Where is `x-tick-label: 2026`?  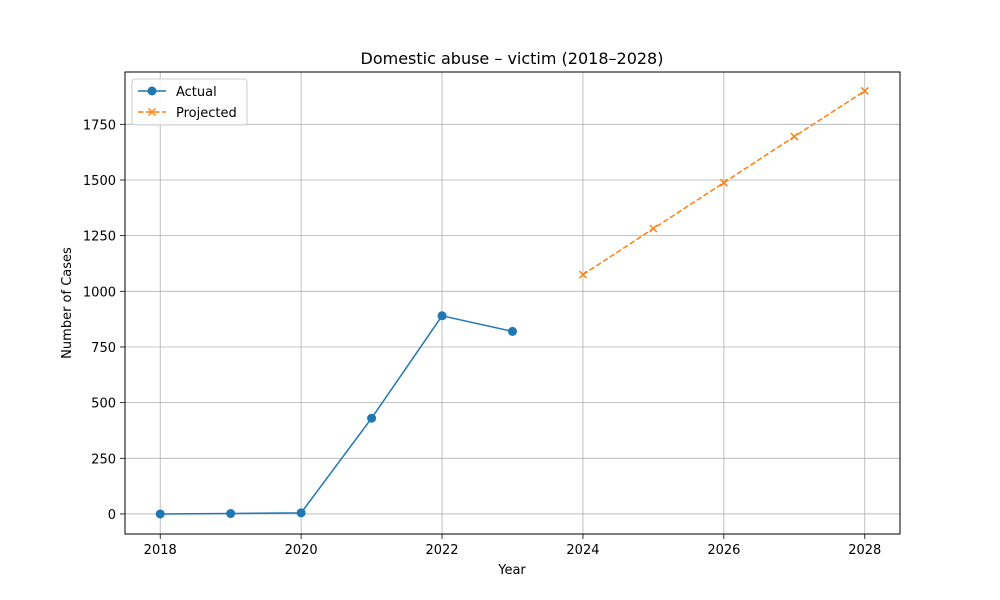 x-tick-label: 2026 is located at coordinates (723, 550).